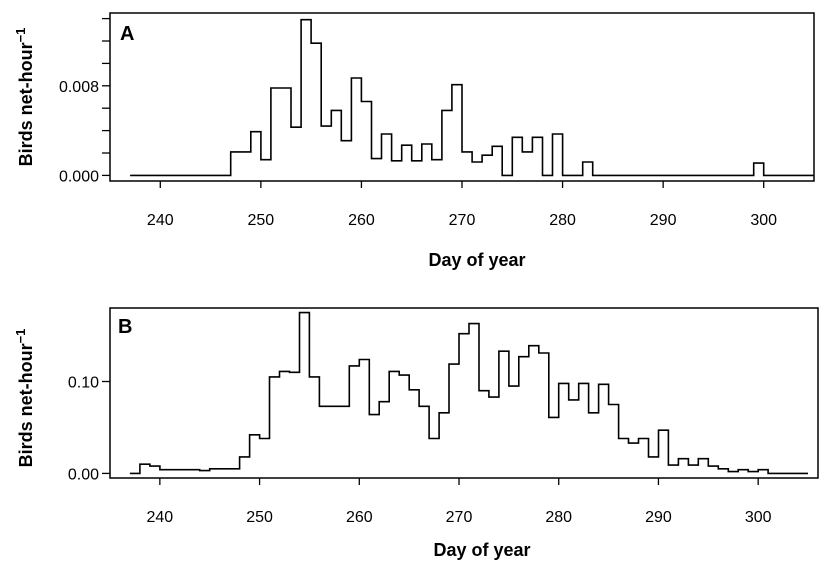 The width and height of the screenshot is (828, 562). I want to click on panel-a-y-axis-title: Birds net-hour−1, so click(24, 97).